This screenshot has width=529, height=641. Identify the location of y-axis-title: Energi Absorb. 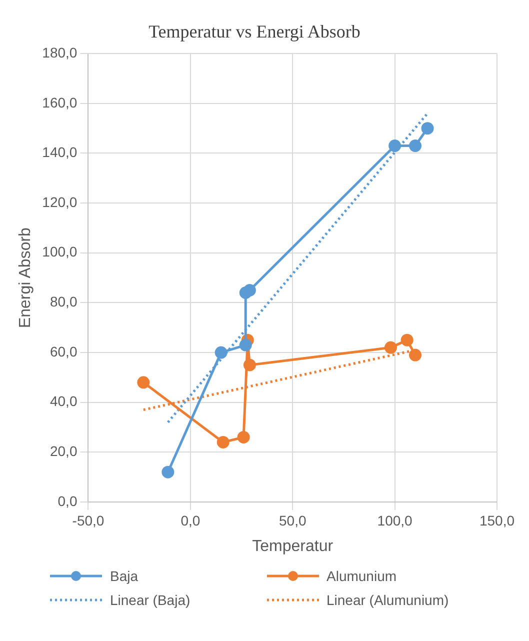
(25, 277).